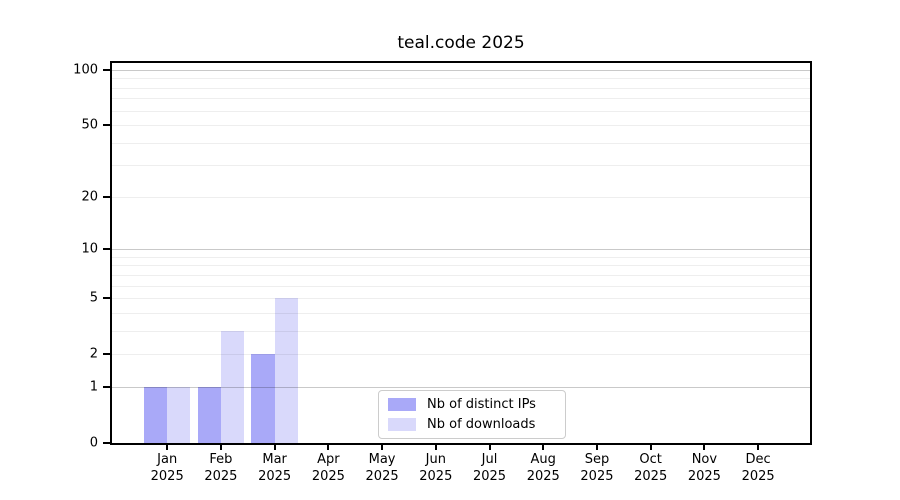 The height and width of the screenshot is (500, 900). I want to click on y-tick-label: 20, so click(89, 197).